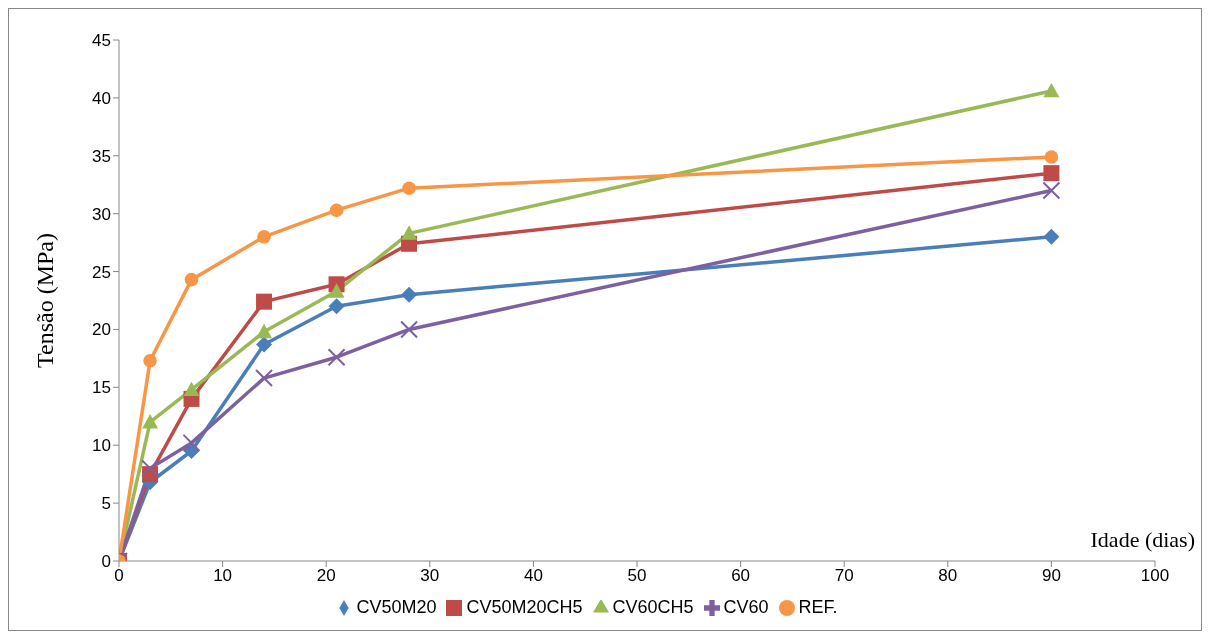 This screenshot has width=1210, height=639. Describe the element at coordinates (101, 156) in the screenshot. I see `y-tick-label: 35` at that location.